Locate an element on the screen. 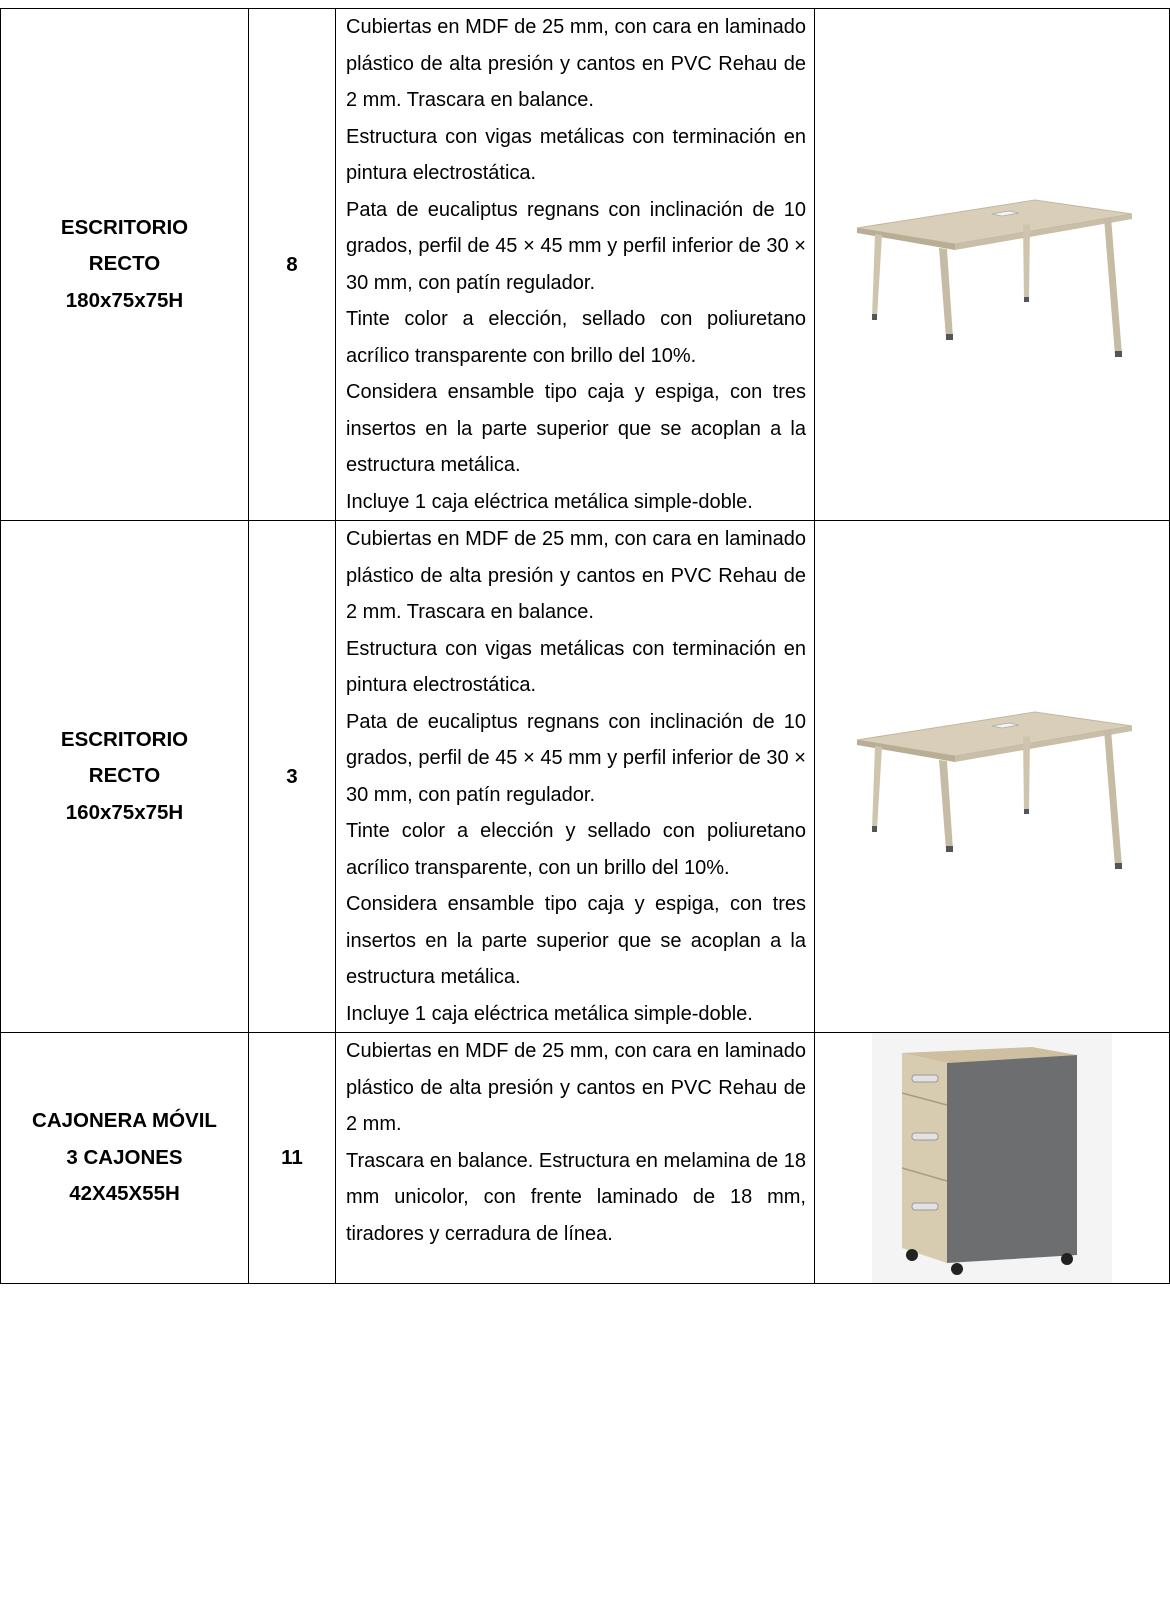 This screenshot has height=1619, width=1170. name-cell: ESCRITORIO RECTO 160x75x75H is located at coordinates (124, 776).